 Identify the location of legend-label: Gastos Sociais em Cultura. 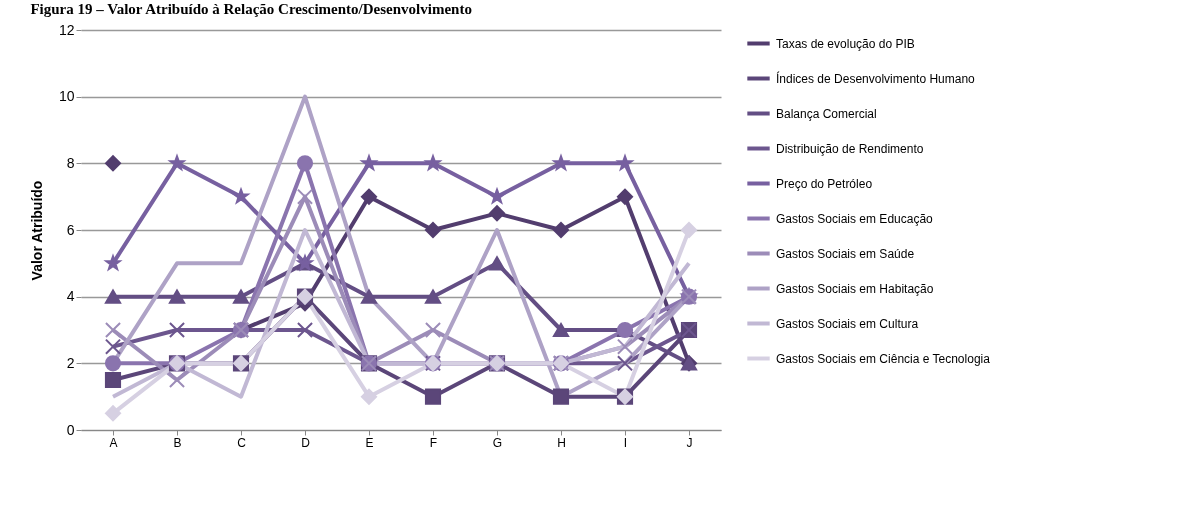
(847, 323).